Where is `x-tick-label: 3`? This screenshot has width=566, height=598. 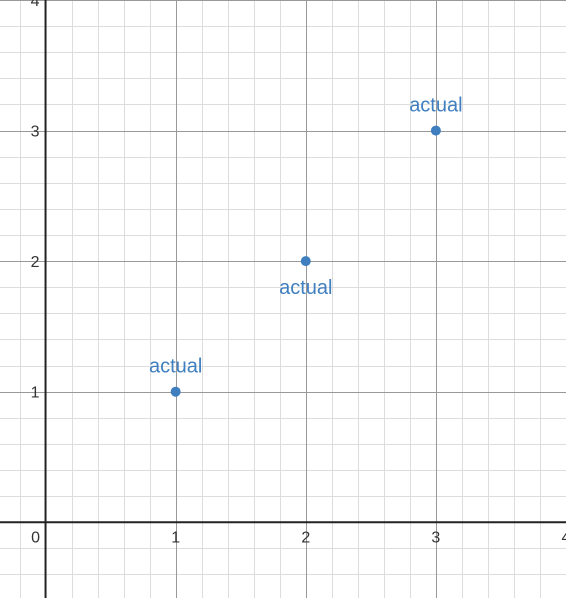 x-tick-label: 3 is located at coordinates (435, 537).